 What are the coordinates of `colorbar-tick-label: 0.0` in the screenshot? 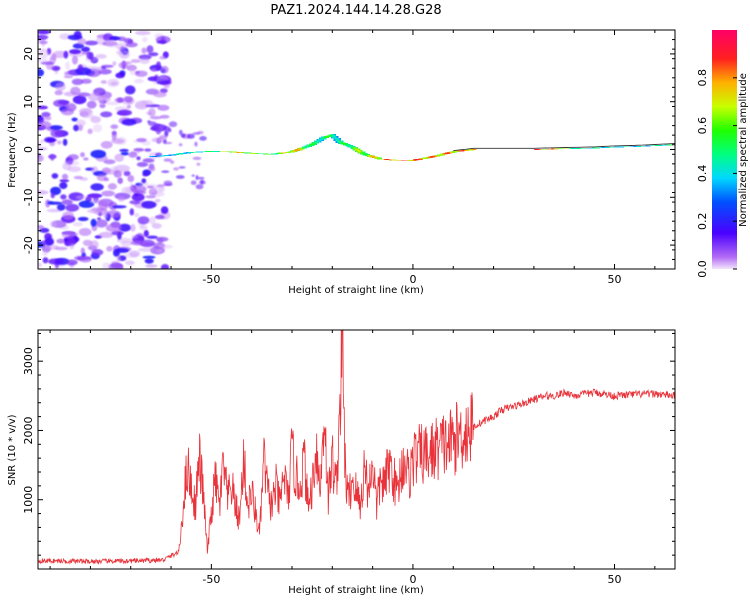 It's located at (702, 269).